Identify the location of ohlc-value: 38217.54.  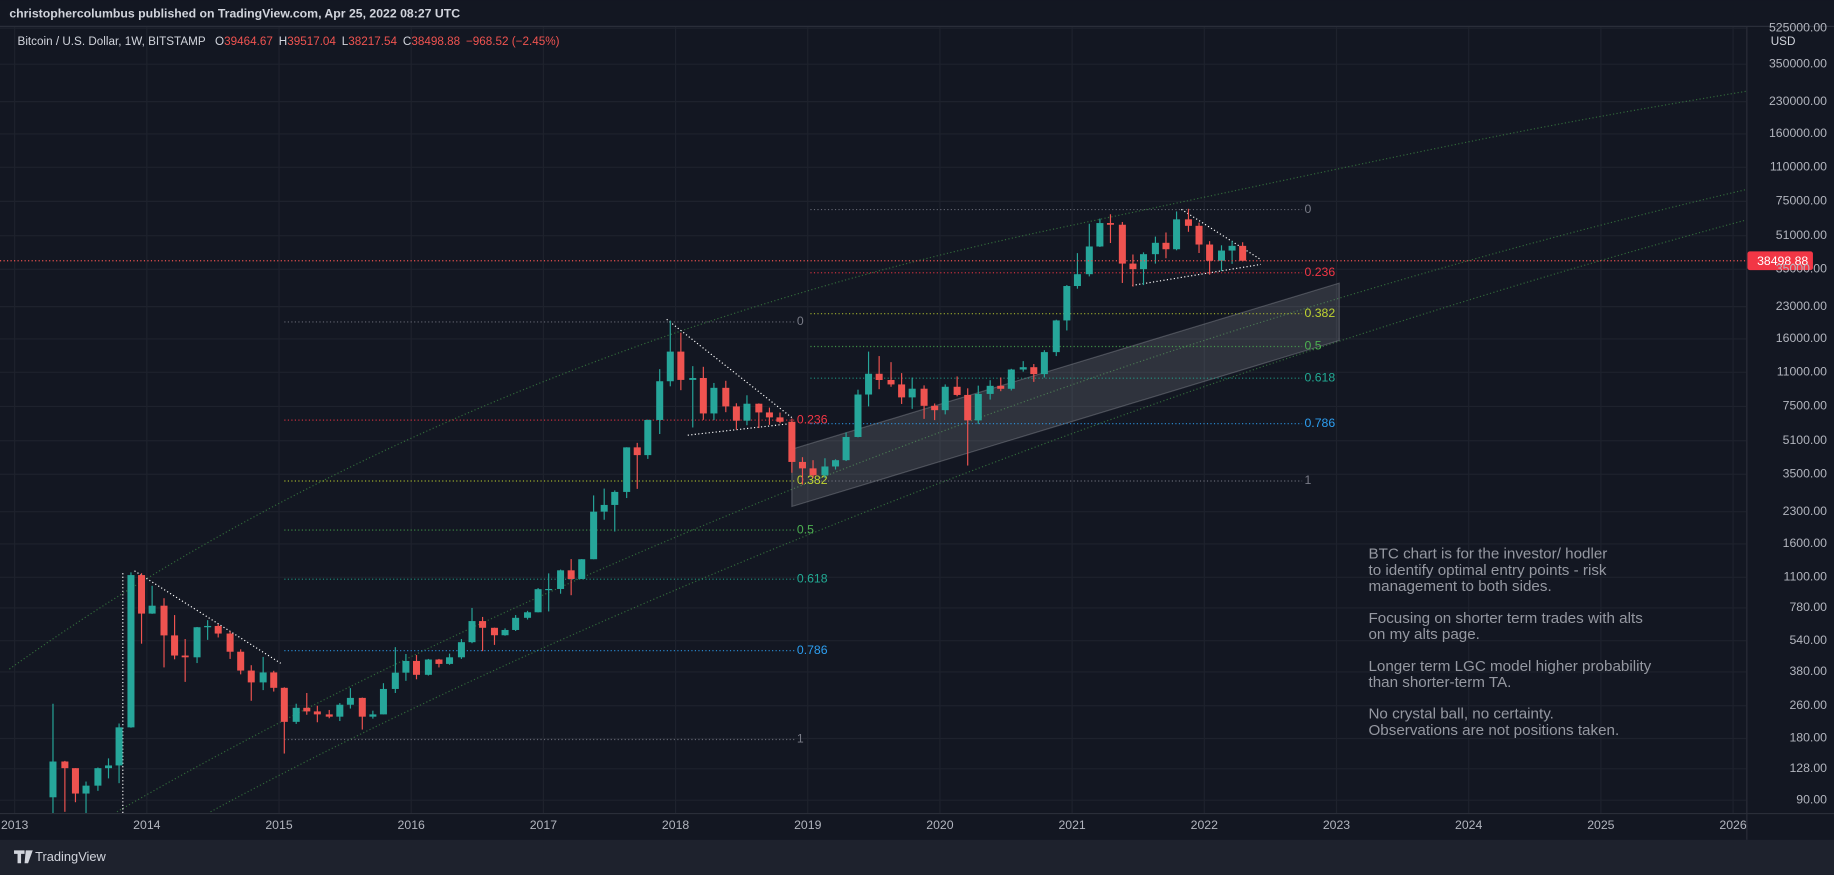
(372, 41).